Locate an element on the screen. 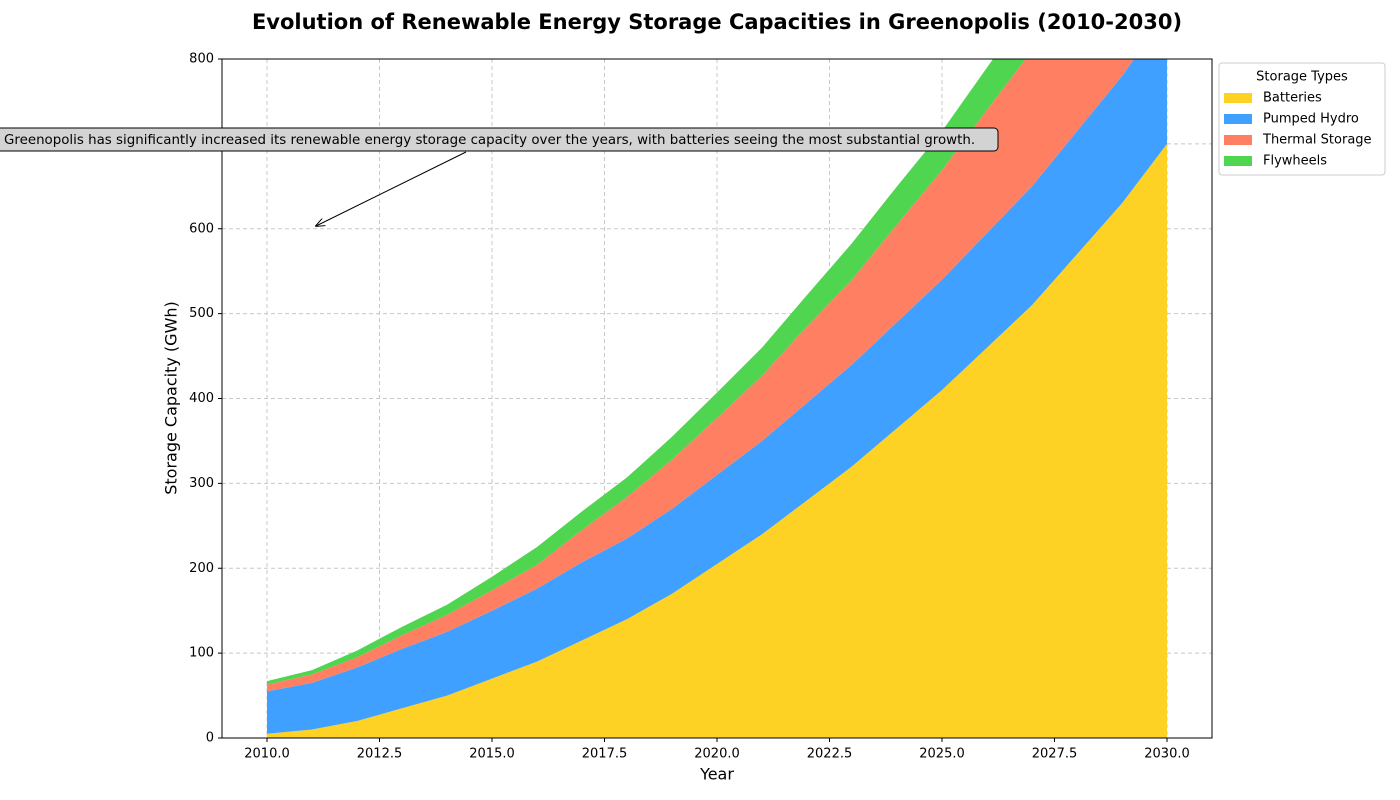 The height and width of the screenshot is (800, 1400). x-tick-label: 2015.0 is located at coordinates (492, 754).